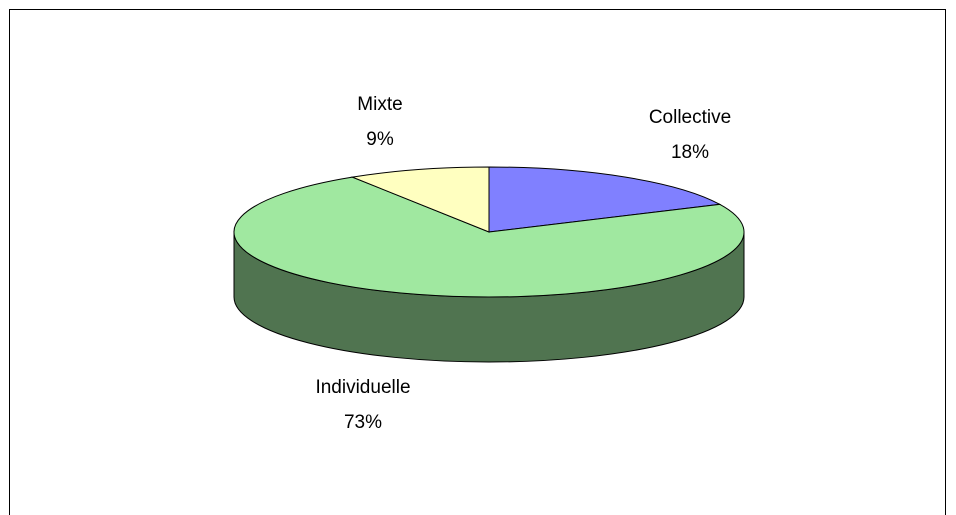  What do you see at coordinates (380, 139) in the screenshot?
I see `slice-value-label: 9%` at bounding box center [380, 139].